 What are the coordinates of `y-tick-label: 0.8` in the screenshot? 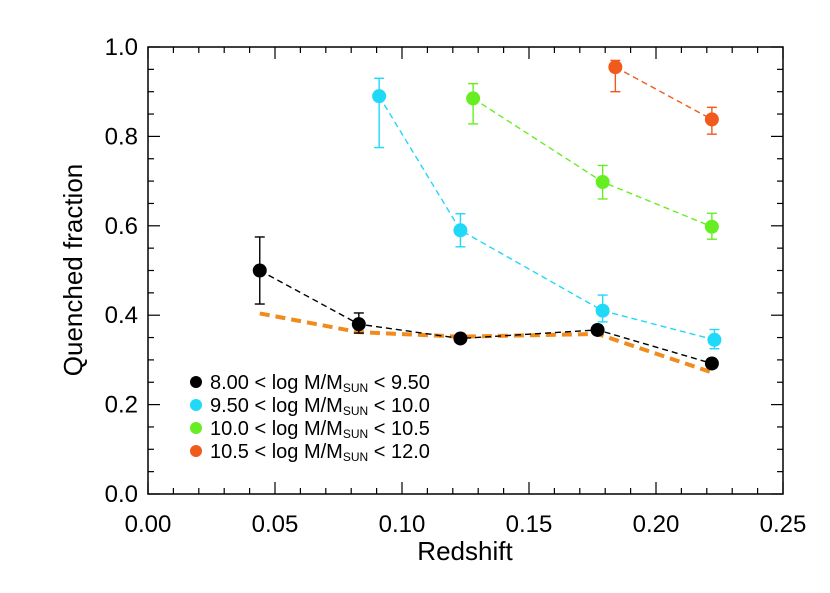 It's located at (121, 136).